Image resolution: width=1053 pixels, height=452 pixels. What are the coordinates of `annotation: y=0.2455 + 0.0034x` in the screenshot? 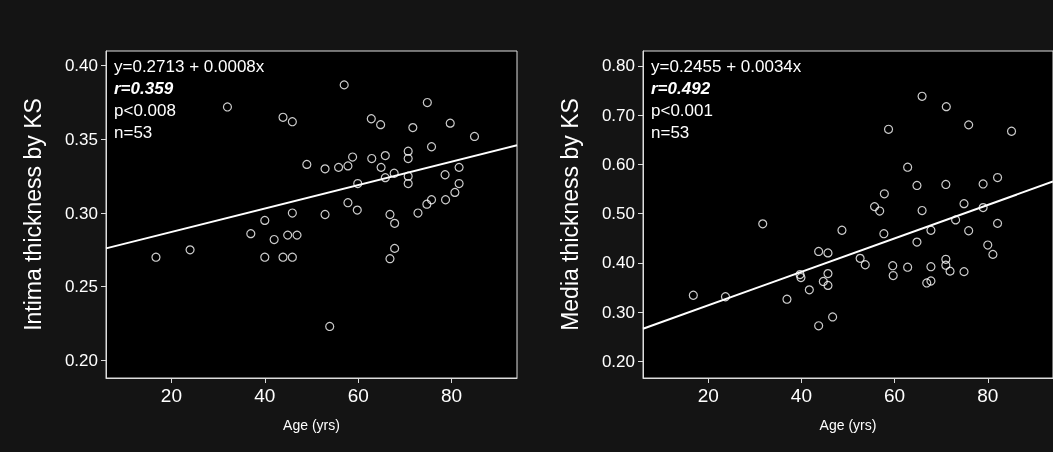 It's located at (726, 66).